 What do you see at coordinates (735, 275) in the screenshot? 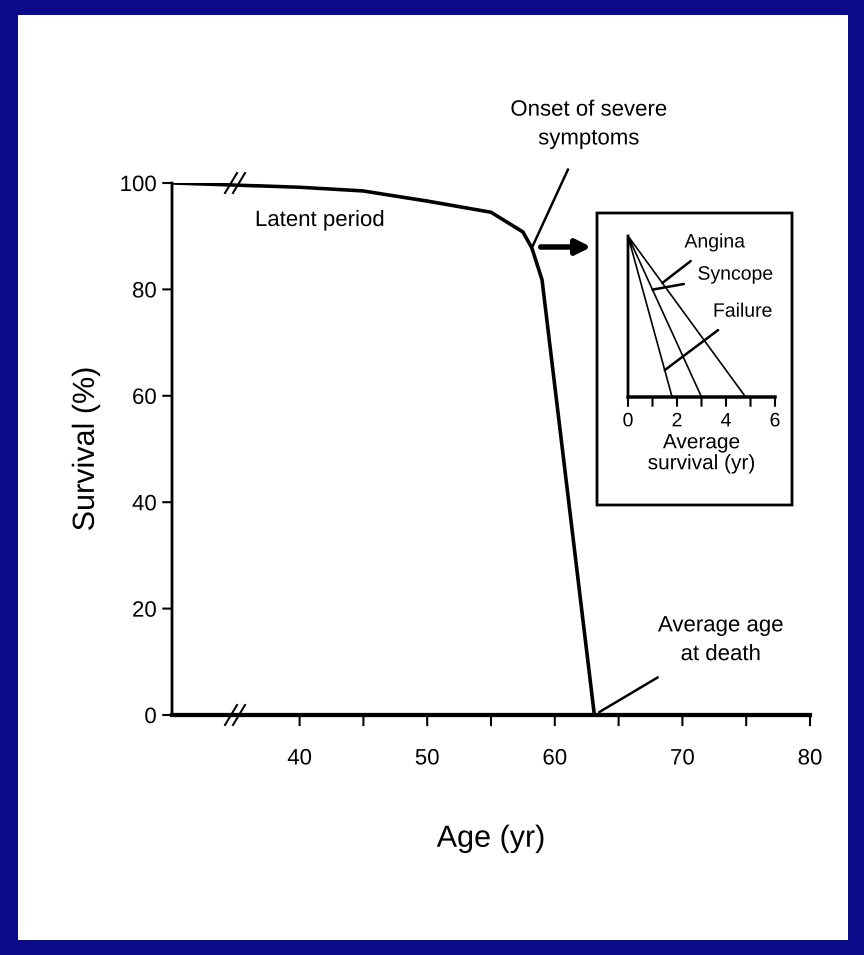
I see `legend-label: Syncope` at bounding box center [735, 275].